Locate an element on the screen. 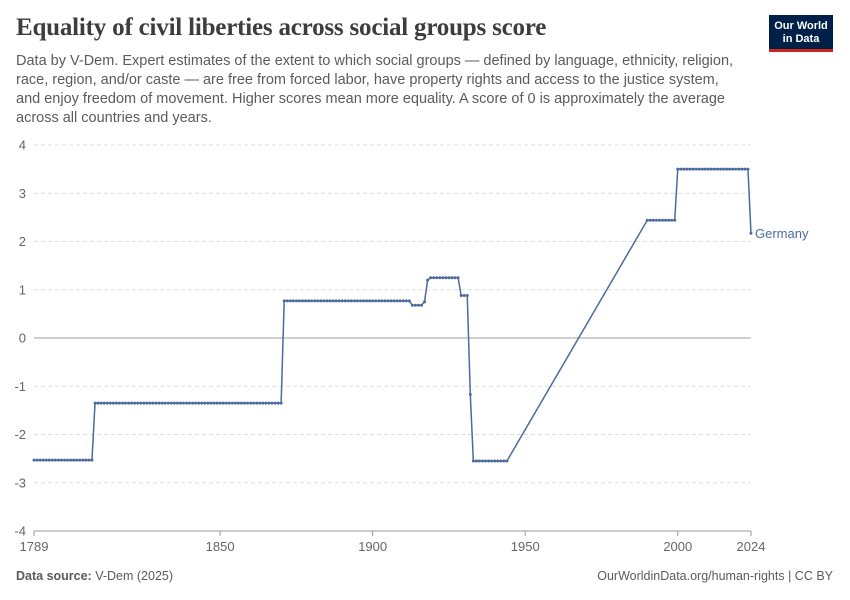 This screenshot has height=600, width=850. footer-link: OurWorldinData.org/human-rights | CC BY is located at coordinates (715, 576).